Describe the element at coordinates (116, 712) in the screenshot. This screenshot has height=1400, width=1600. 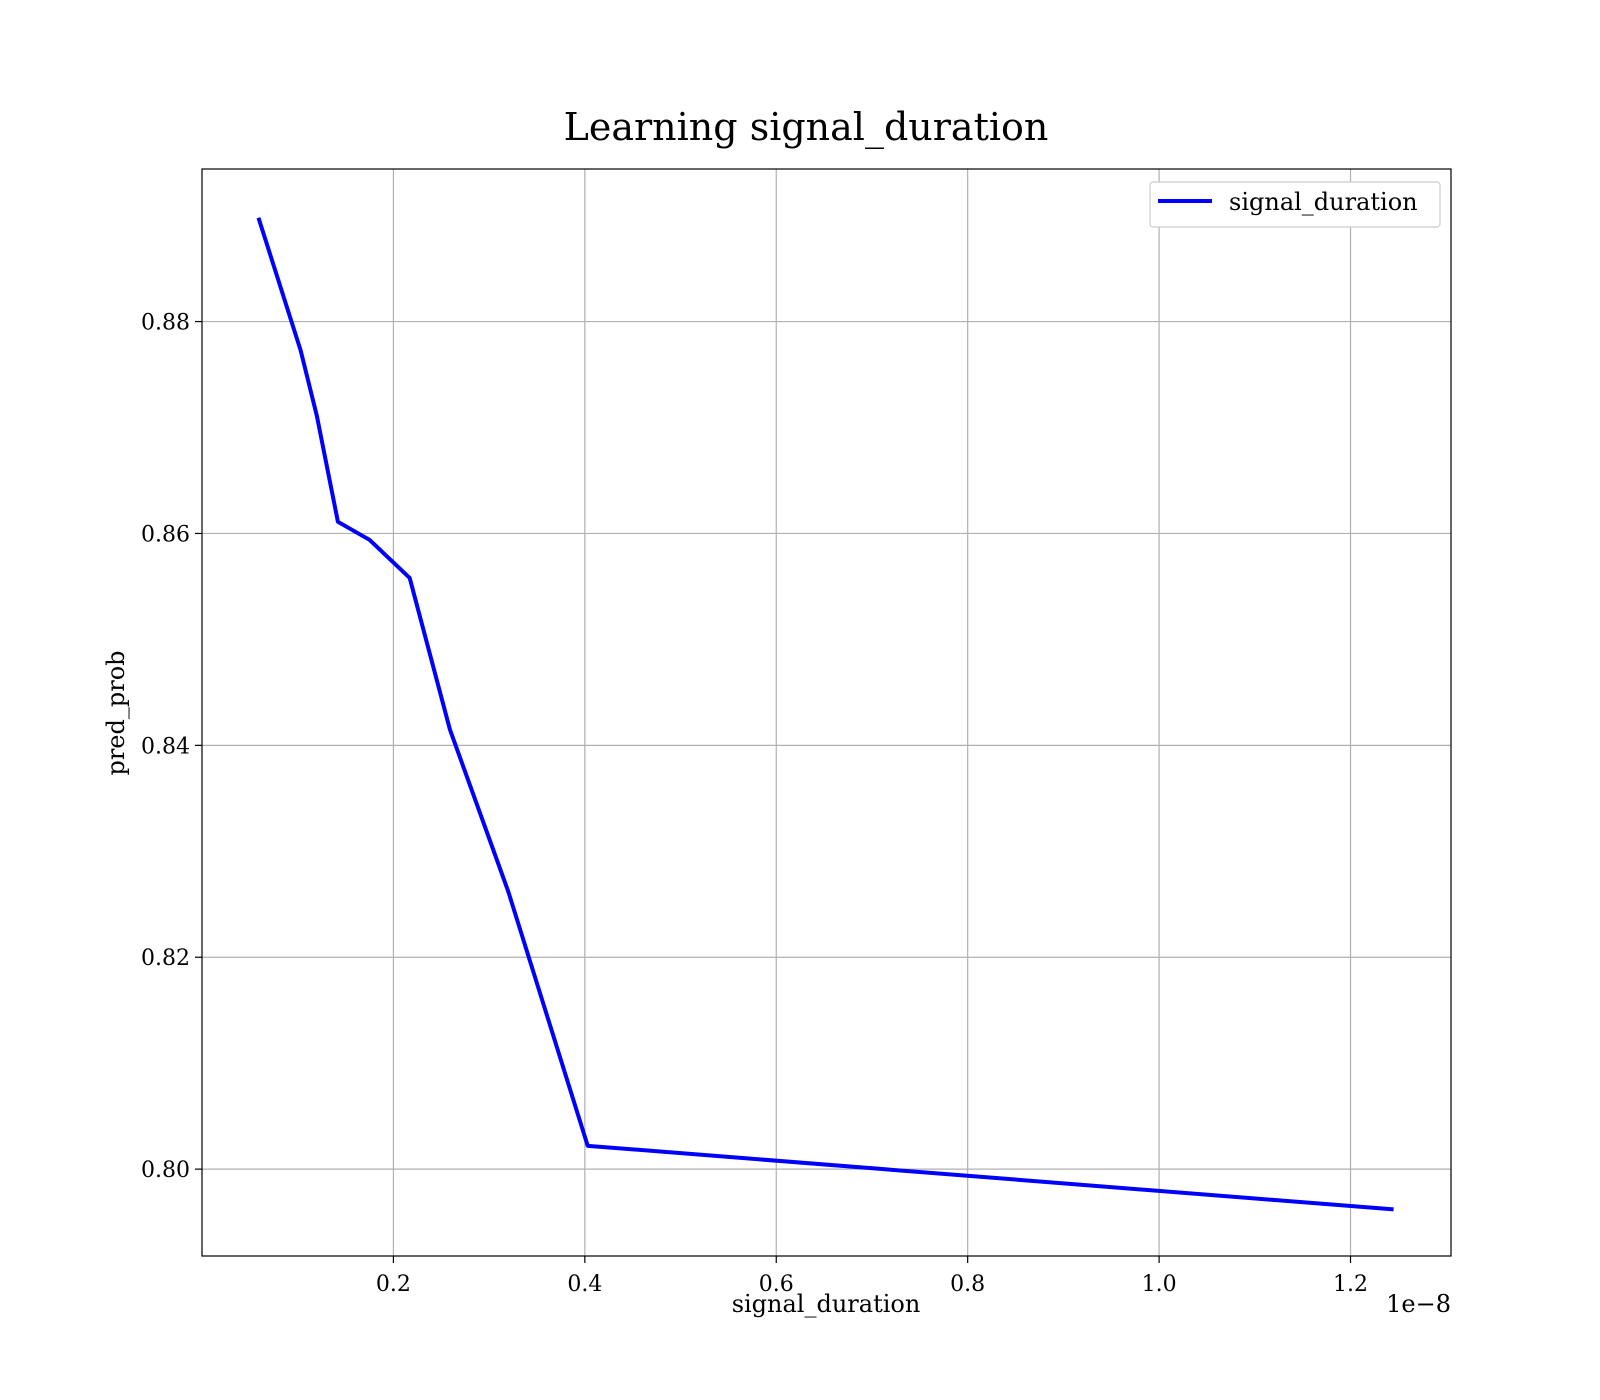
I see `y-axis-label: pred_prob` at that location.